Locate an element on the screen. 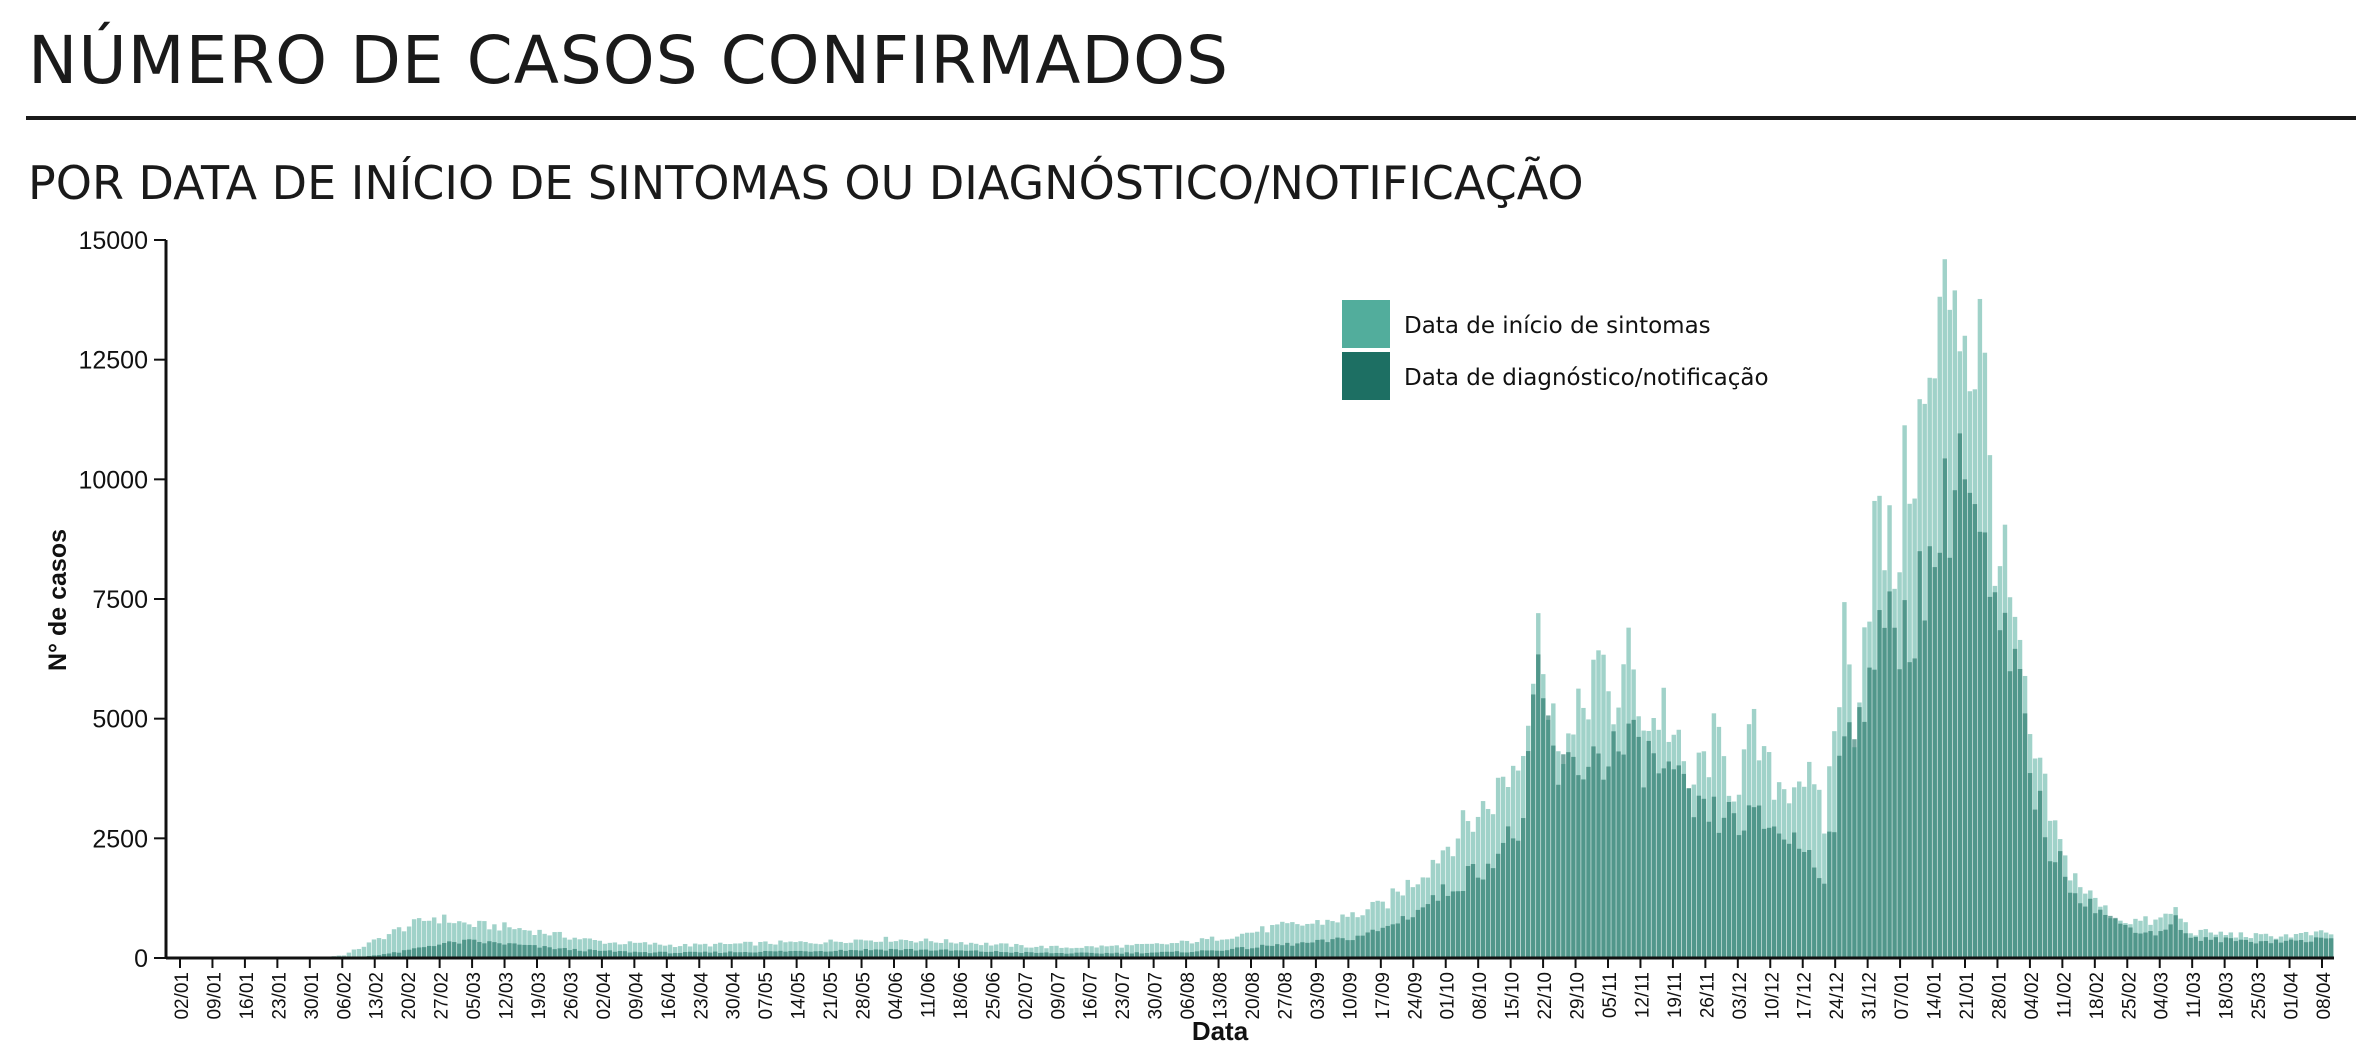  y-tick-label: 12500 is located at coordinates (113, 361).